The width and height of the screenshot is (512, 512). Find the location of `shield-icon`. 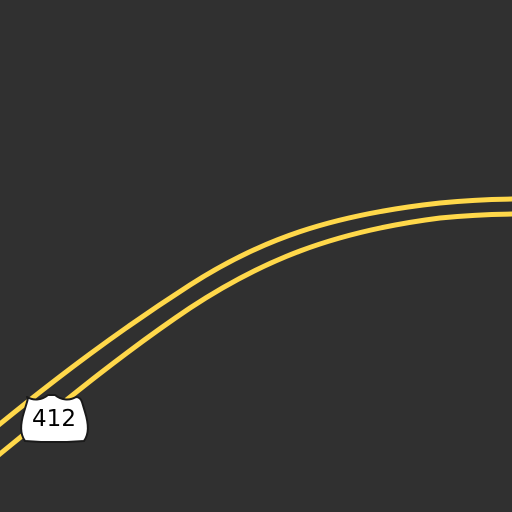

shield-icon is located at coordinates (54, 418).